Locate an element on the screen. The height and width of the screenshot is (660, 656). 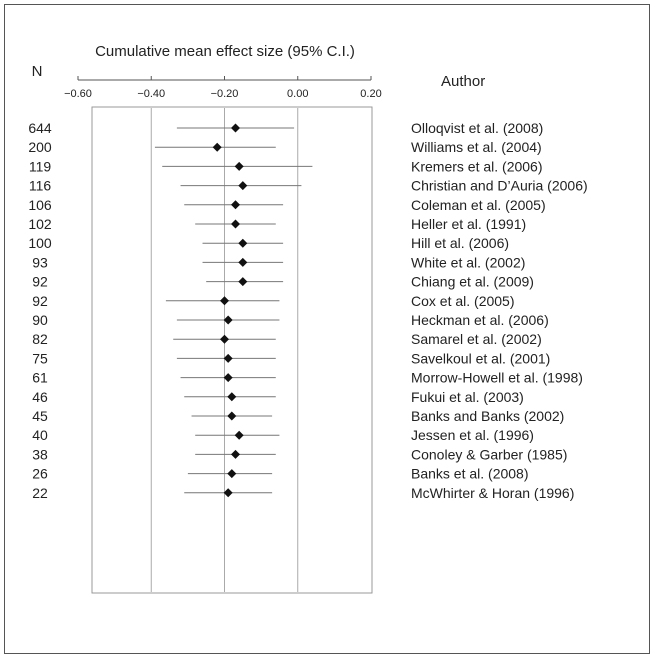
x-axis: −0.60 −0.40 −0.20 0.00 0.20 is located at coordinates (223, 88).